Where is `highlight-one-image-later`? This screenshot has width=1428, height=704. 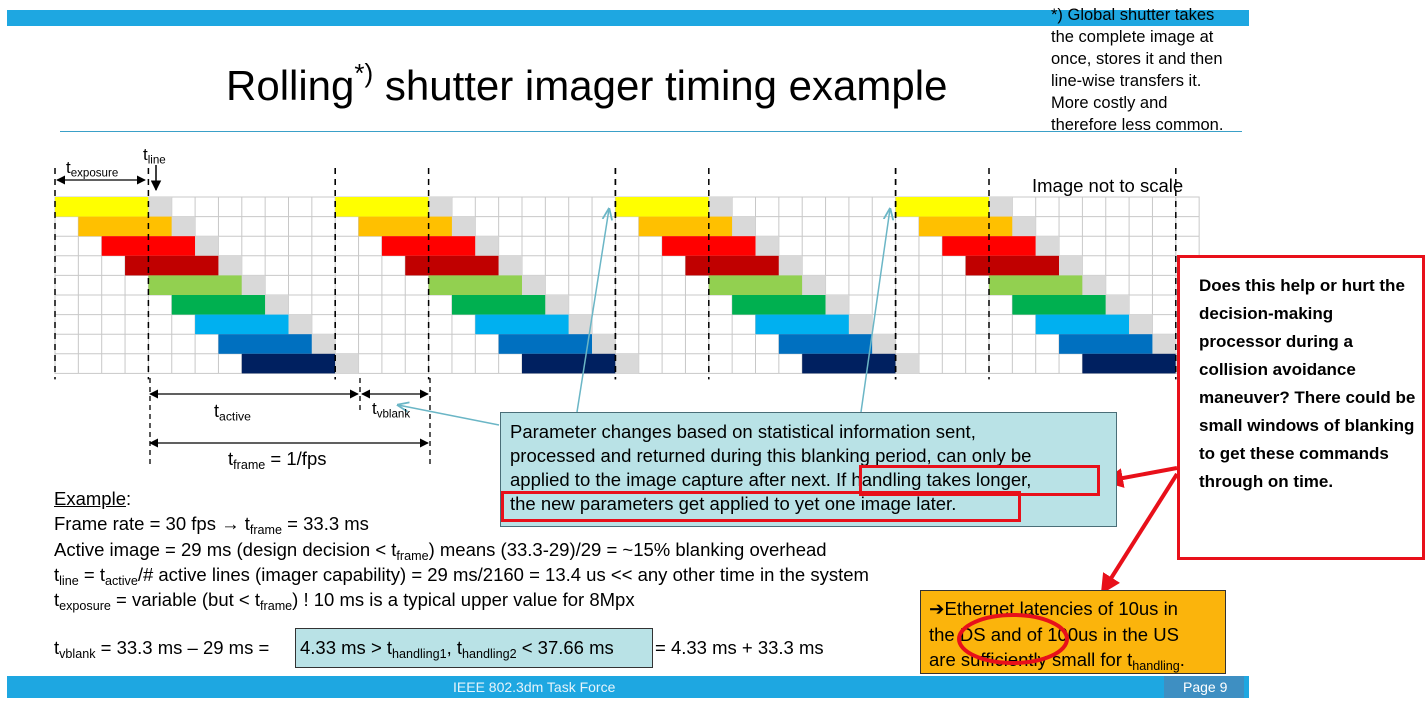
highlight-one-image-later is located at coordinates (761, 506).